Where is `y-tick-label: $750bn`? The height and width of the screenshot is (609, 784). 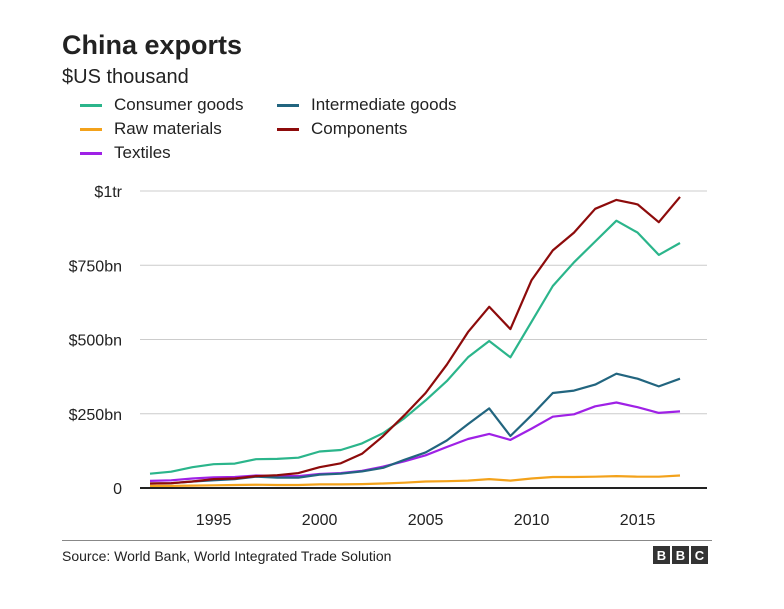 y-tick-label: $750bn is located at coordinates (95, 266).